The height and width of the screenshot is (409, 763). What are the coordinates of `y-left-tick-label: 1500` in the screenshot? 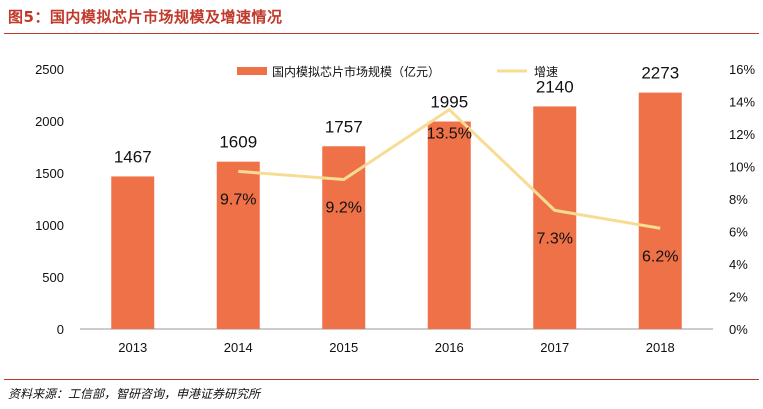 It's located at (49, 173).